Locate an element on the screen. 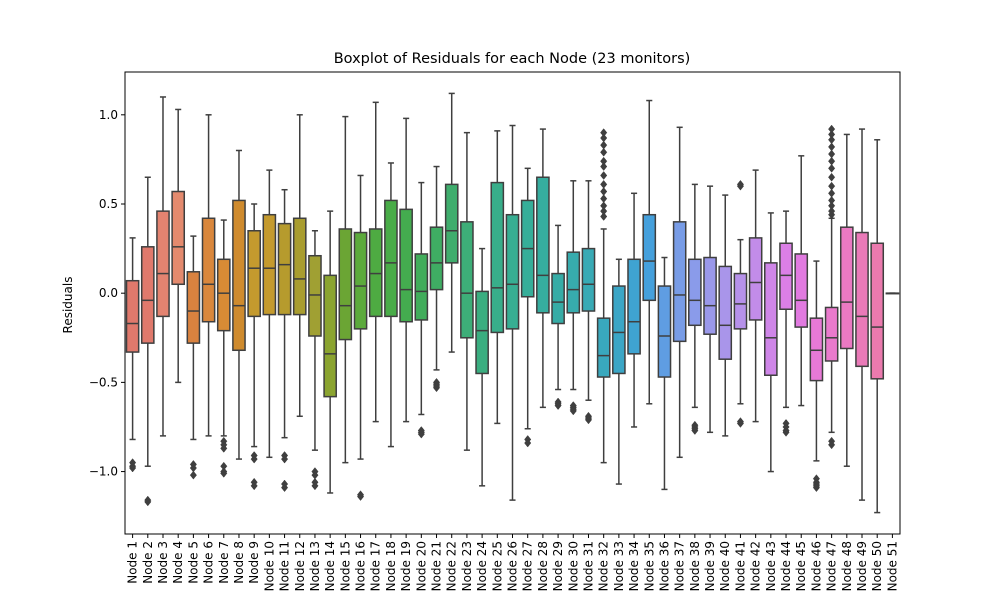 The width and height of the screenshot is (1000, 600). x-tick-label: Node 15 is located at coordinates (345, 566).